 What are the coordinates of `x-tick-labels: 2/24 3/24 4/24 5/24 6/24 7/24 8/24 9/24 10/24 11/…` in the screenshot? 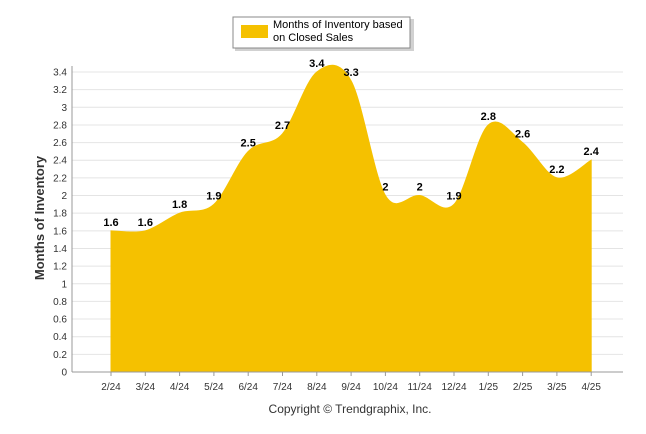 It's located at (351, 382).